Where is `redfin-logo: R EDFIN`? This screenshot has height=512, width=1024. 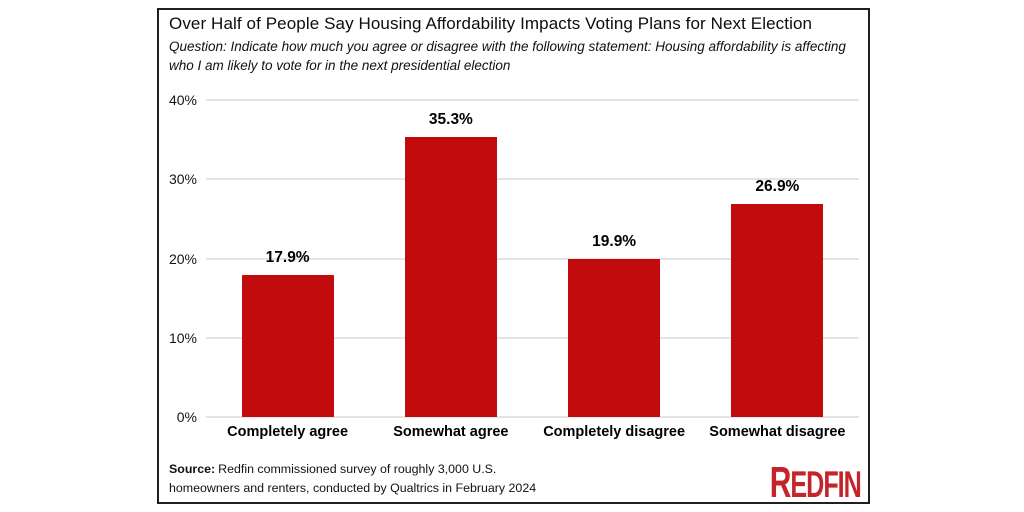 redfin-logo: R EDFIN is located at coordinates (816, 482).